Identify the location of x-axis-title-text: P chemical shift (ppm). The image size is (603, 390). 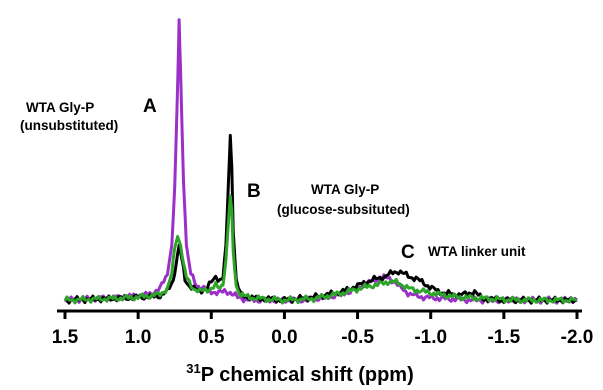
(307, 375).